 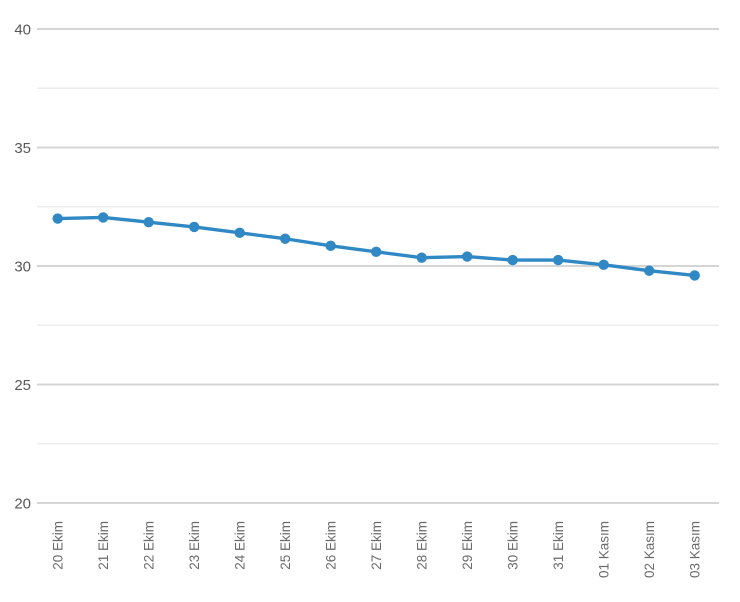 What do you see at coordinates (57, 545) in the screenshot?
I see `x-axis-tick-label: 20 Ekim` at bounding box center [57, 545].